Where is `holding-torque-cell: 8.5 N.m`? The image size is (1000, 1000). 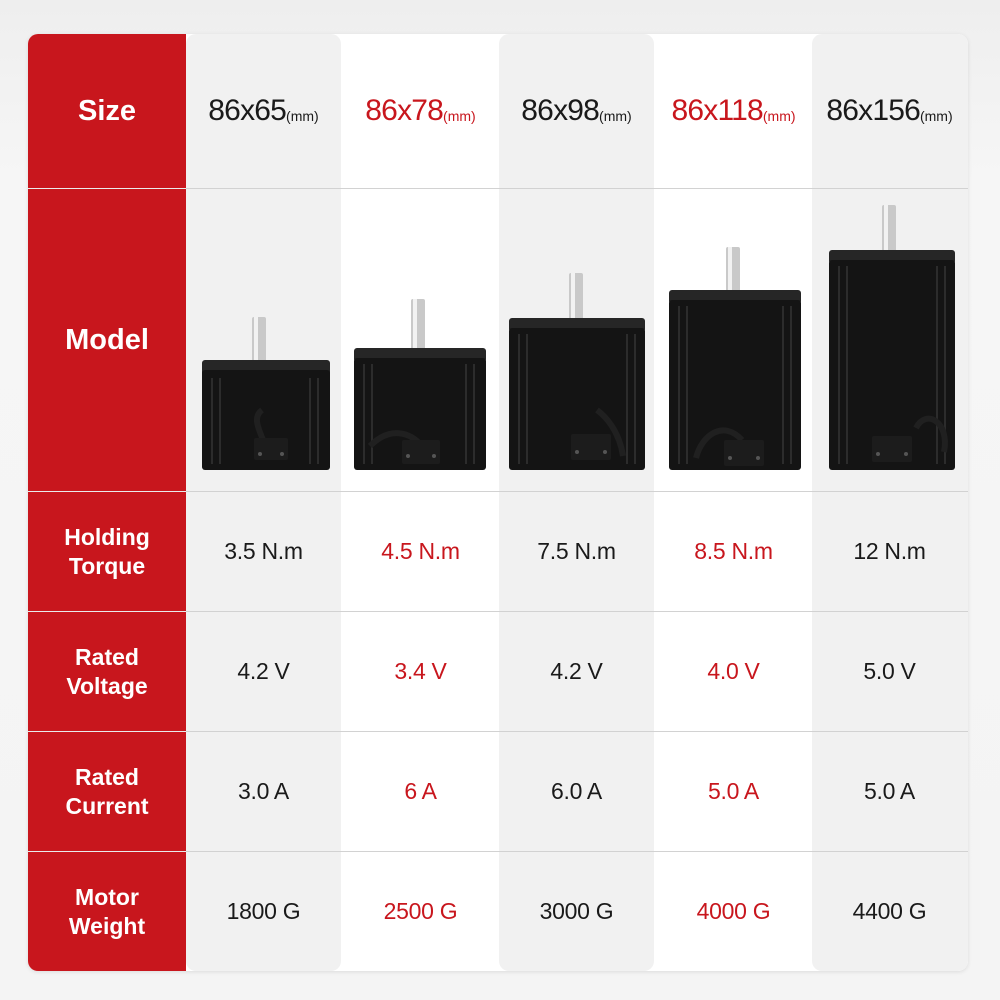
holding-torque-cell: 8.5 N.m is located at coordinates (733, 551).